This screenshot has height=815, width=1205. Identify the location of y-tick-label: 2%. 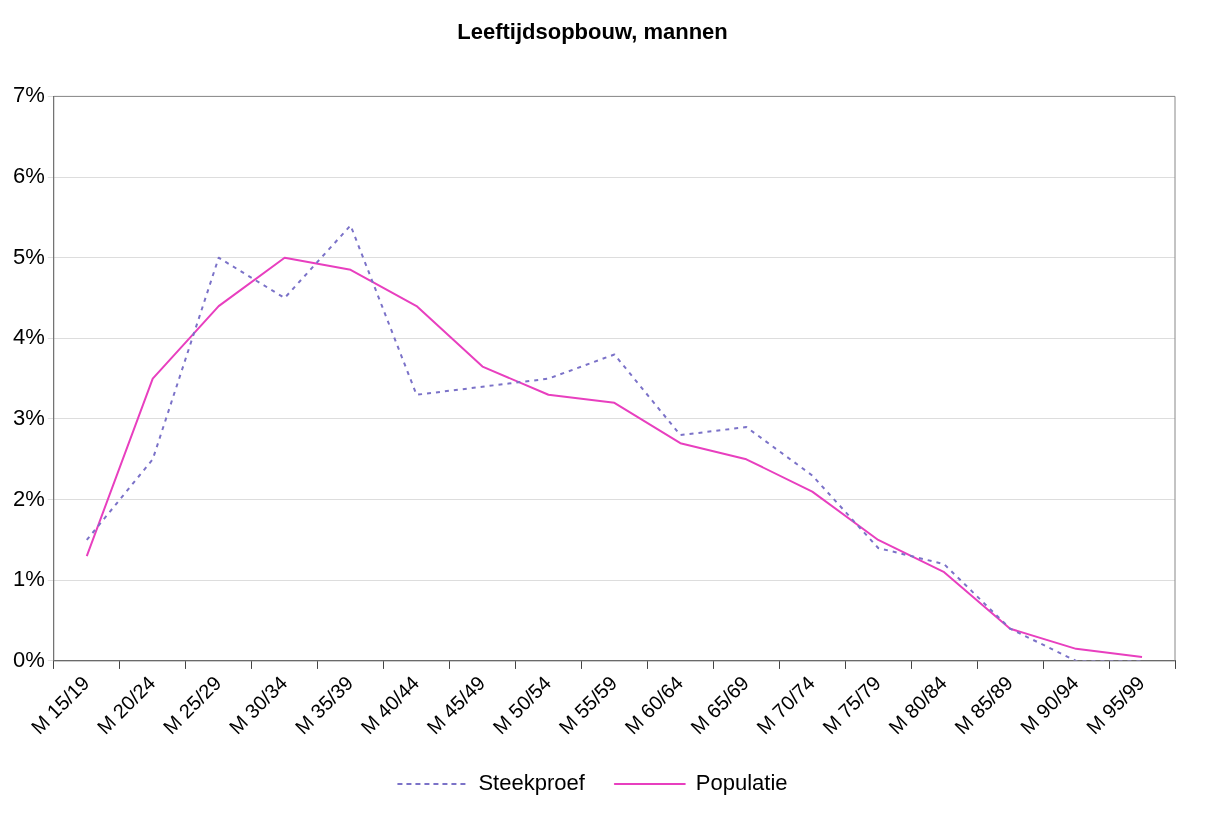
(29, 498).